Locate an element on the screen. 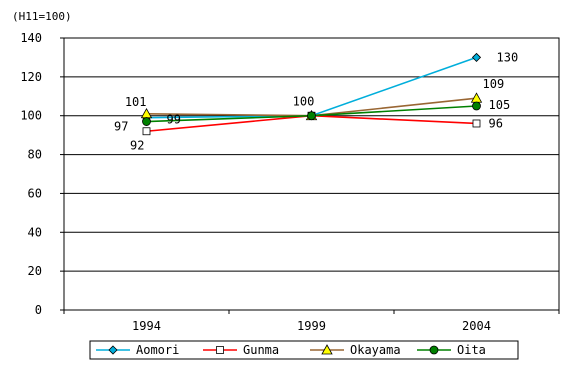 The image size is (574, 374). unit-label: (H11=100) is located at coordinates (42, 16).